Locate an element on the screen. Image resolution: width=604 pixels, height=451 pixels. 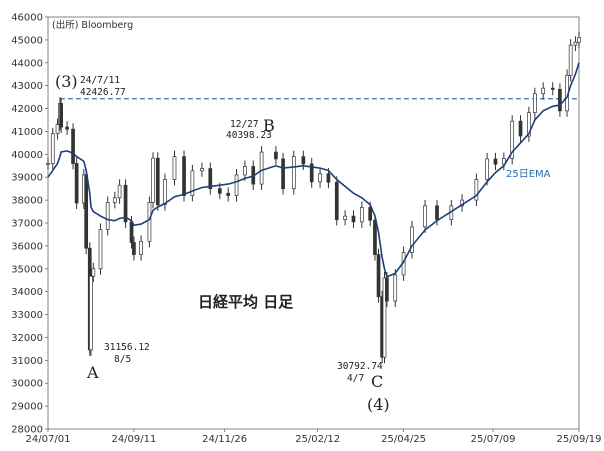
y-tick-label: 28000 is located at coordinates (27, 430).